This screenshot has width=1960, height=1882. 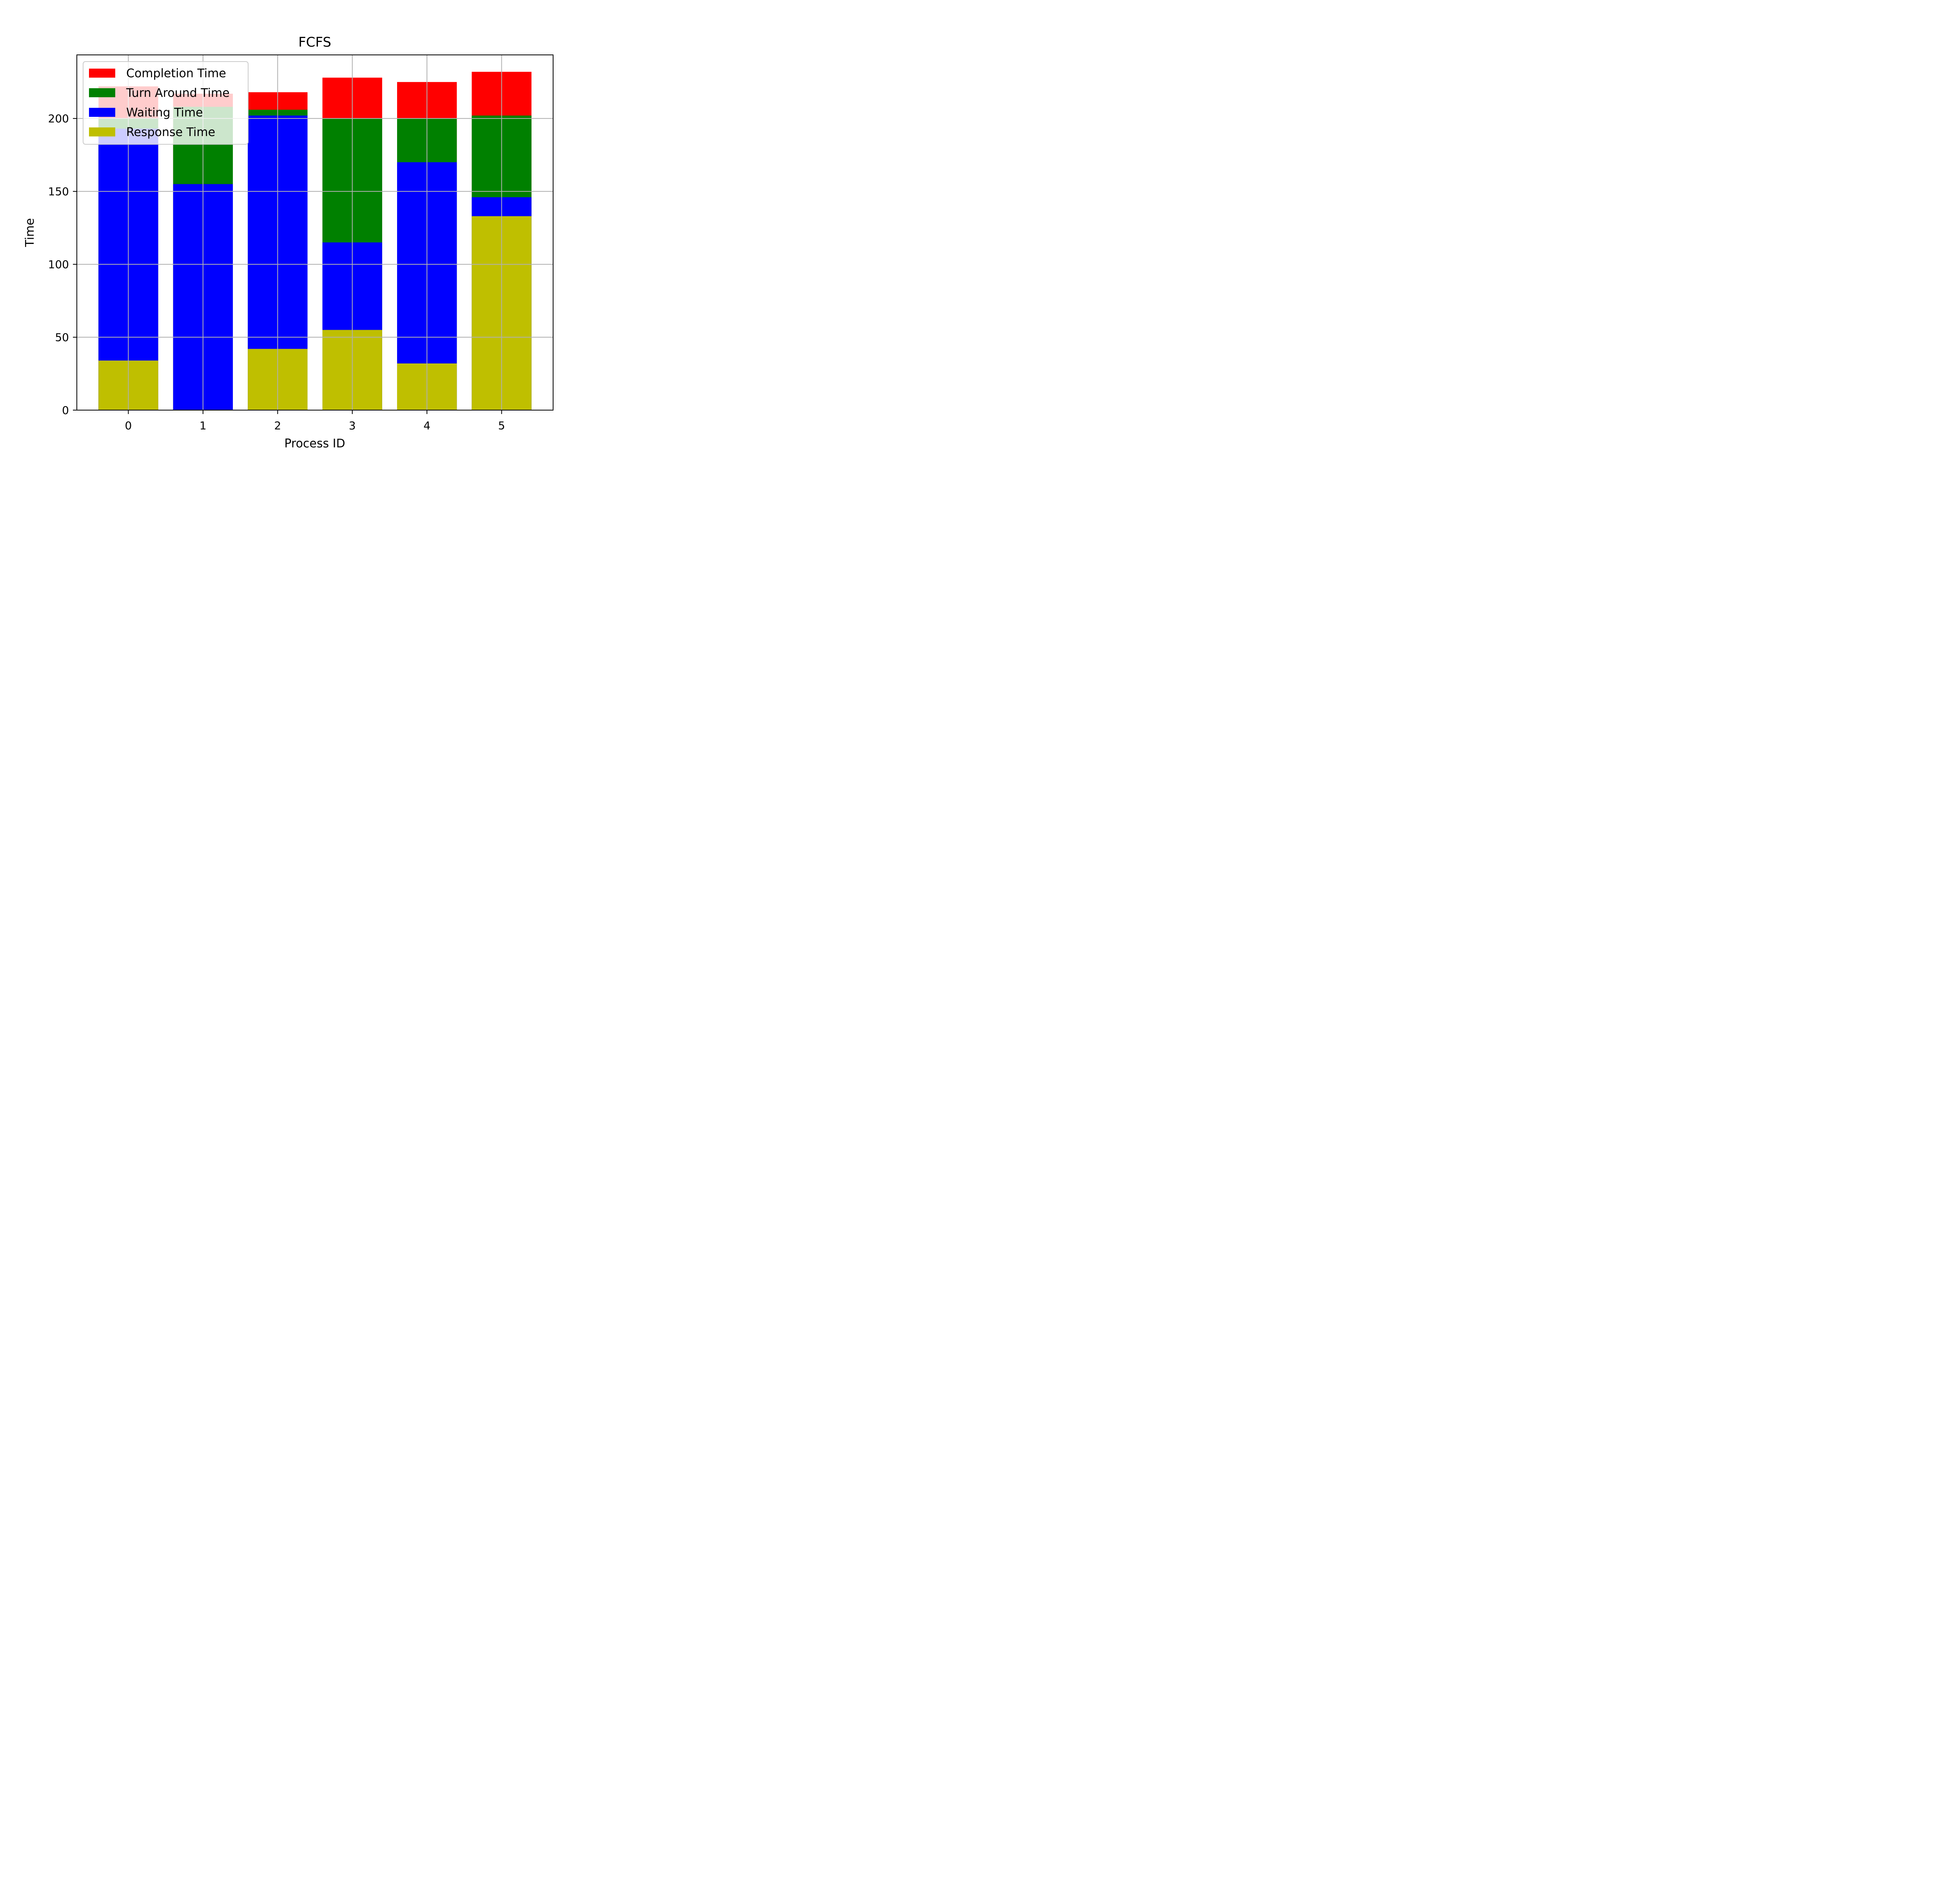 What do you see at coordinates (59, 264) in the screenshot?
I see `y-tick-label-100: 100` at bounding box center [59, 264].